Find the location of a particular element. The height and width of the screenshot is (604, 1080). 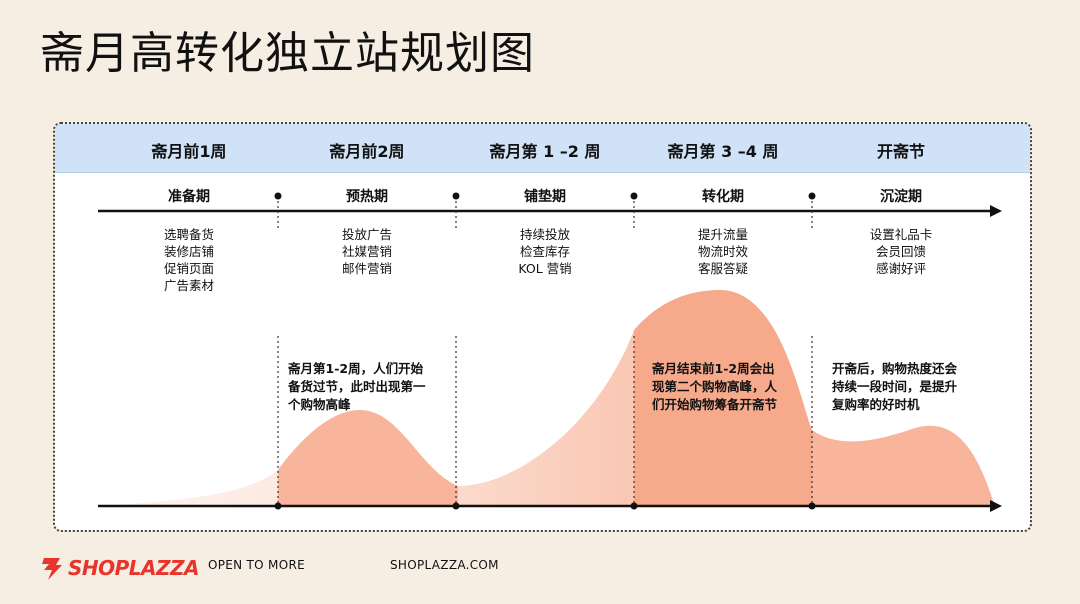

task-list: 提升流量 物流时效 客服答疑 is located at coordinates (723, 251).